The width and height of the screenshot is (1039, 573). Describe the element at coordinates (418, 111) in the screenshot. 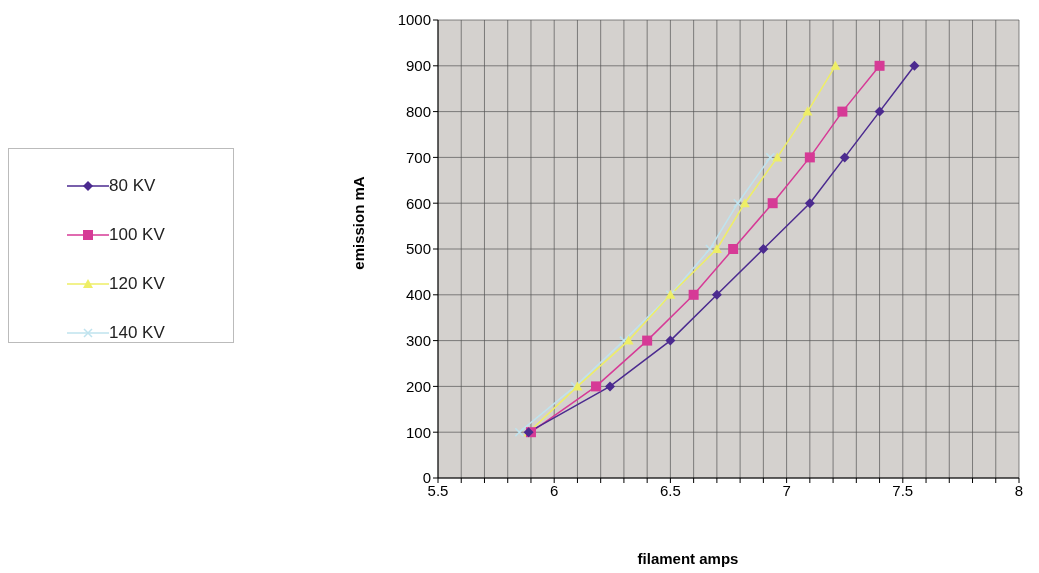

I see `y-tick-label: 800` at that location.